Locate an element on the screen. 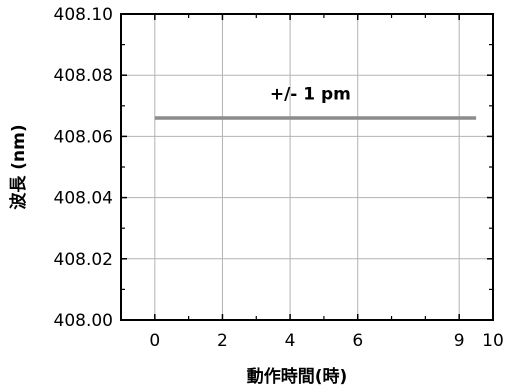  x-tick-label: 6 is located at coordinates (357, 341).